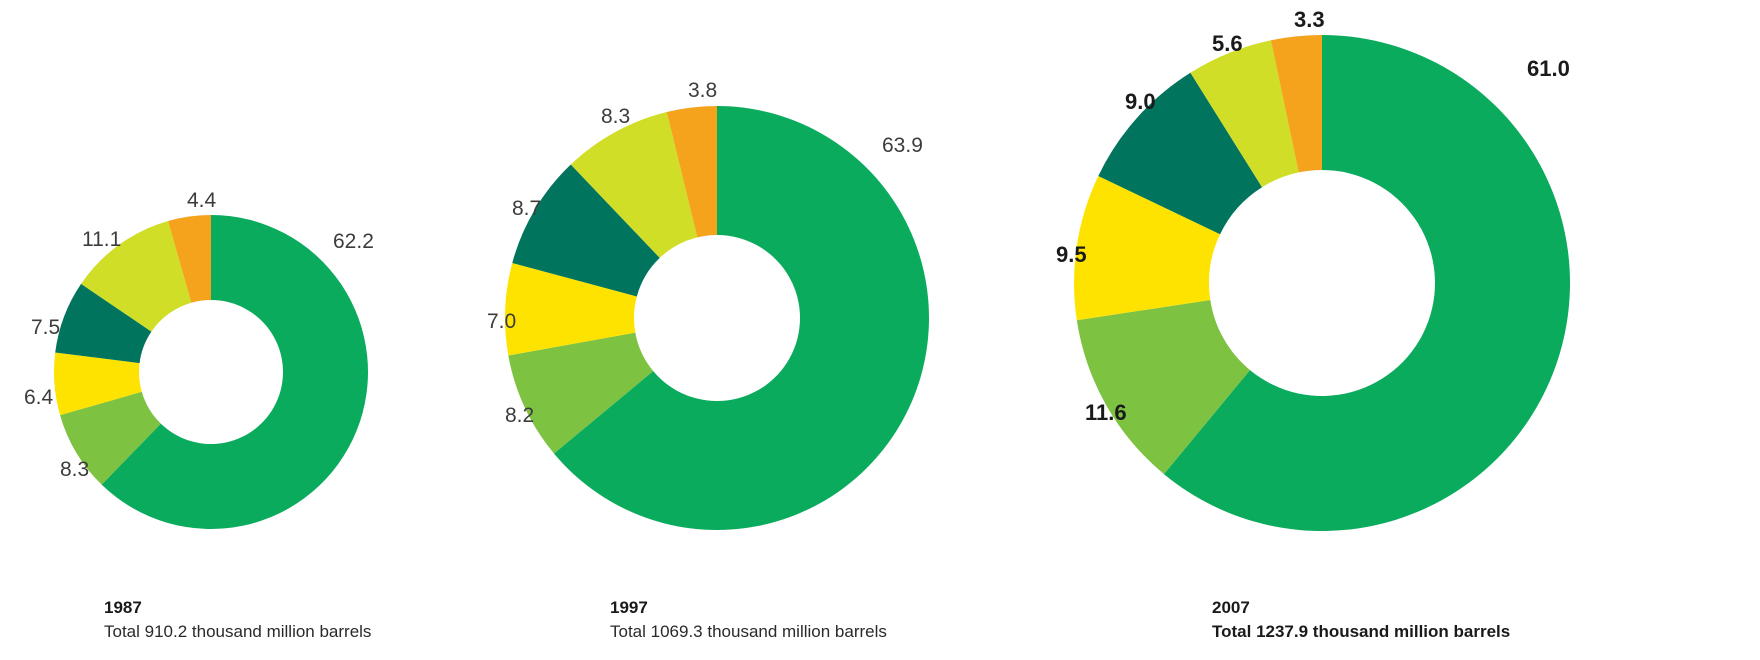 Image resolution: width=1760 pixels, height=660 pixels. Describe the element at coordinates (1106, 412) in the screenshot. I see `slice-label-2007-1: 11.6` at that location.